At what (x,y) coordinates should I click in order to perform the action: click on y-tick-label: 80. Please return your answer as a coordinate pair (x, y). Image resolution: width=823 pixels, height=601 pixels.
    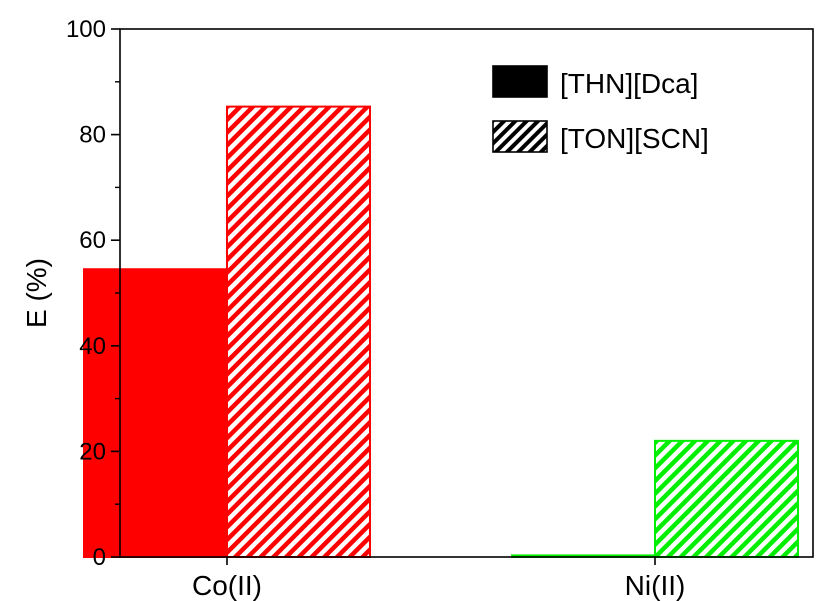
    Looking at the image, I should click on (92, 135).